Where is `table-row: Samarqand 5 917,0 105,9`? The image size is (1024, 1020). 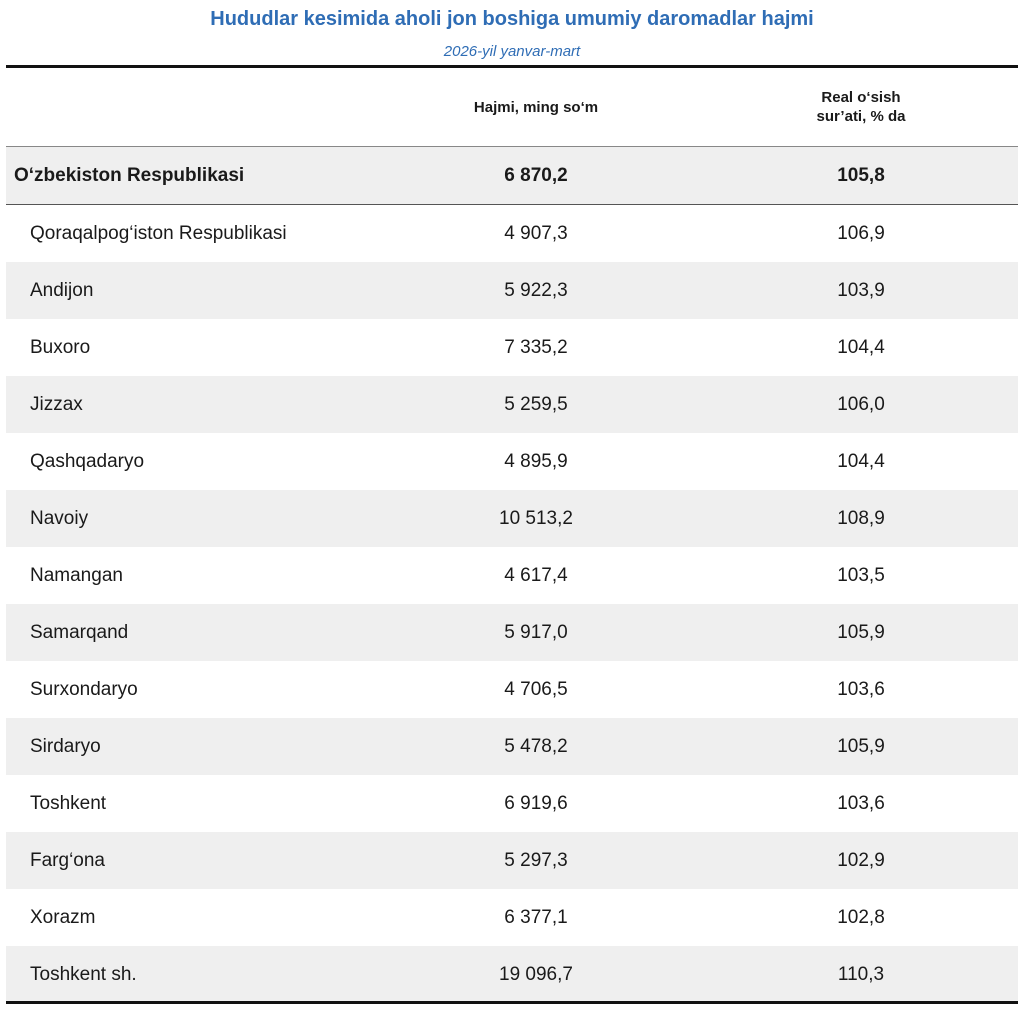 table-row: Samarqand 5 917,0 105,9 is located at coordinates (512, 632).